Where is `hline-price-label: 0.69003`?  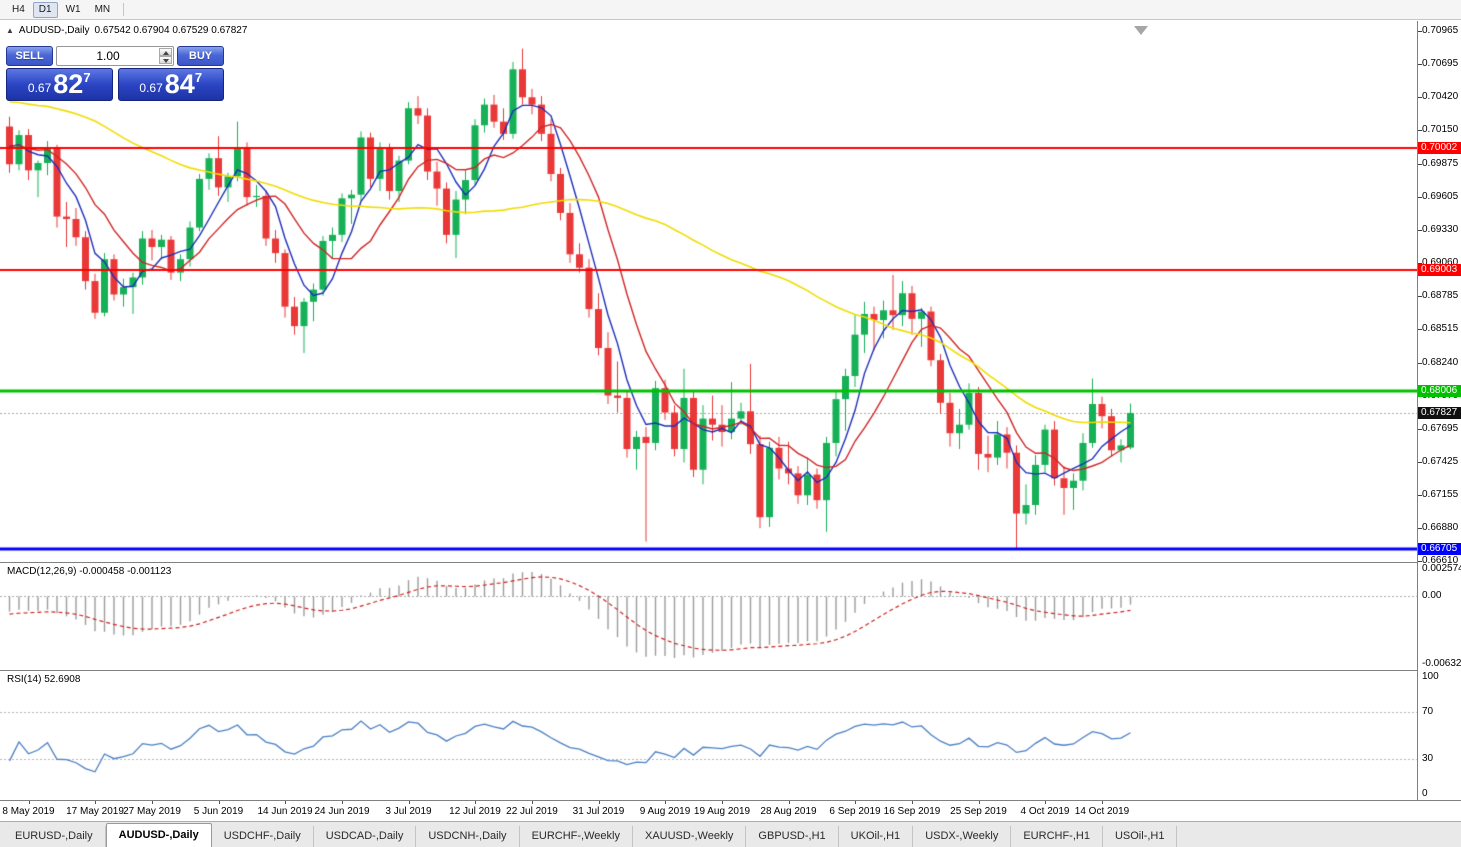
hline-price-label: 0.69003 is located at coordinates (1439, 269).